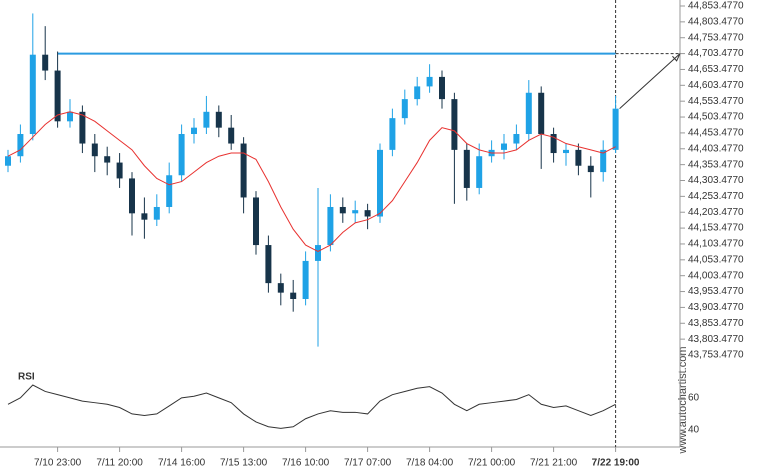 This screenshot has height=475, width=760. What do you see at coordinates (716, 228) in the screenshot?
I see `y-tick-label: 44,153.4770` at bounding box center [716, 228].